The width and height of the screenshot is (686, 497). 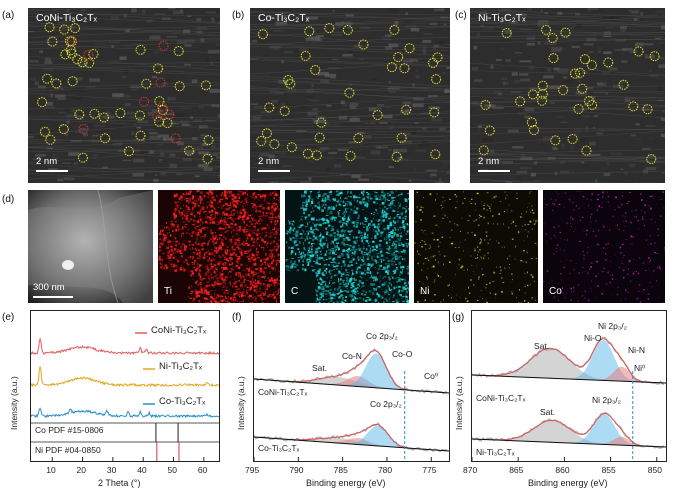 I want to click on scale-bar-label-b: 2 nm, so click(x=269, y=161).